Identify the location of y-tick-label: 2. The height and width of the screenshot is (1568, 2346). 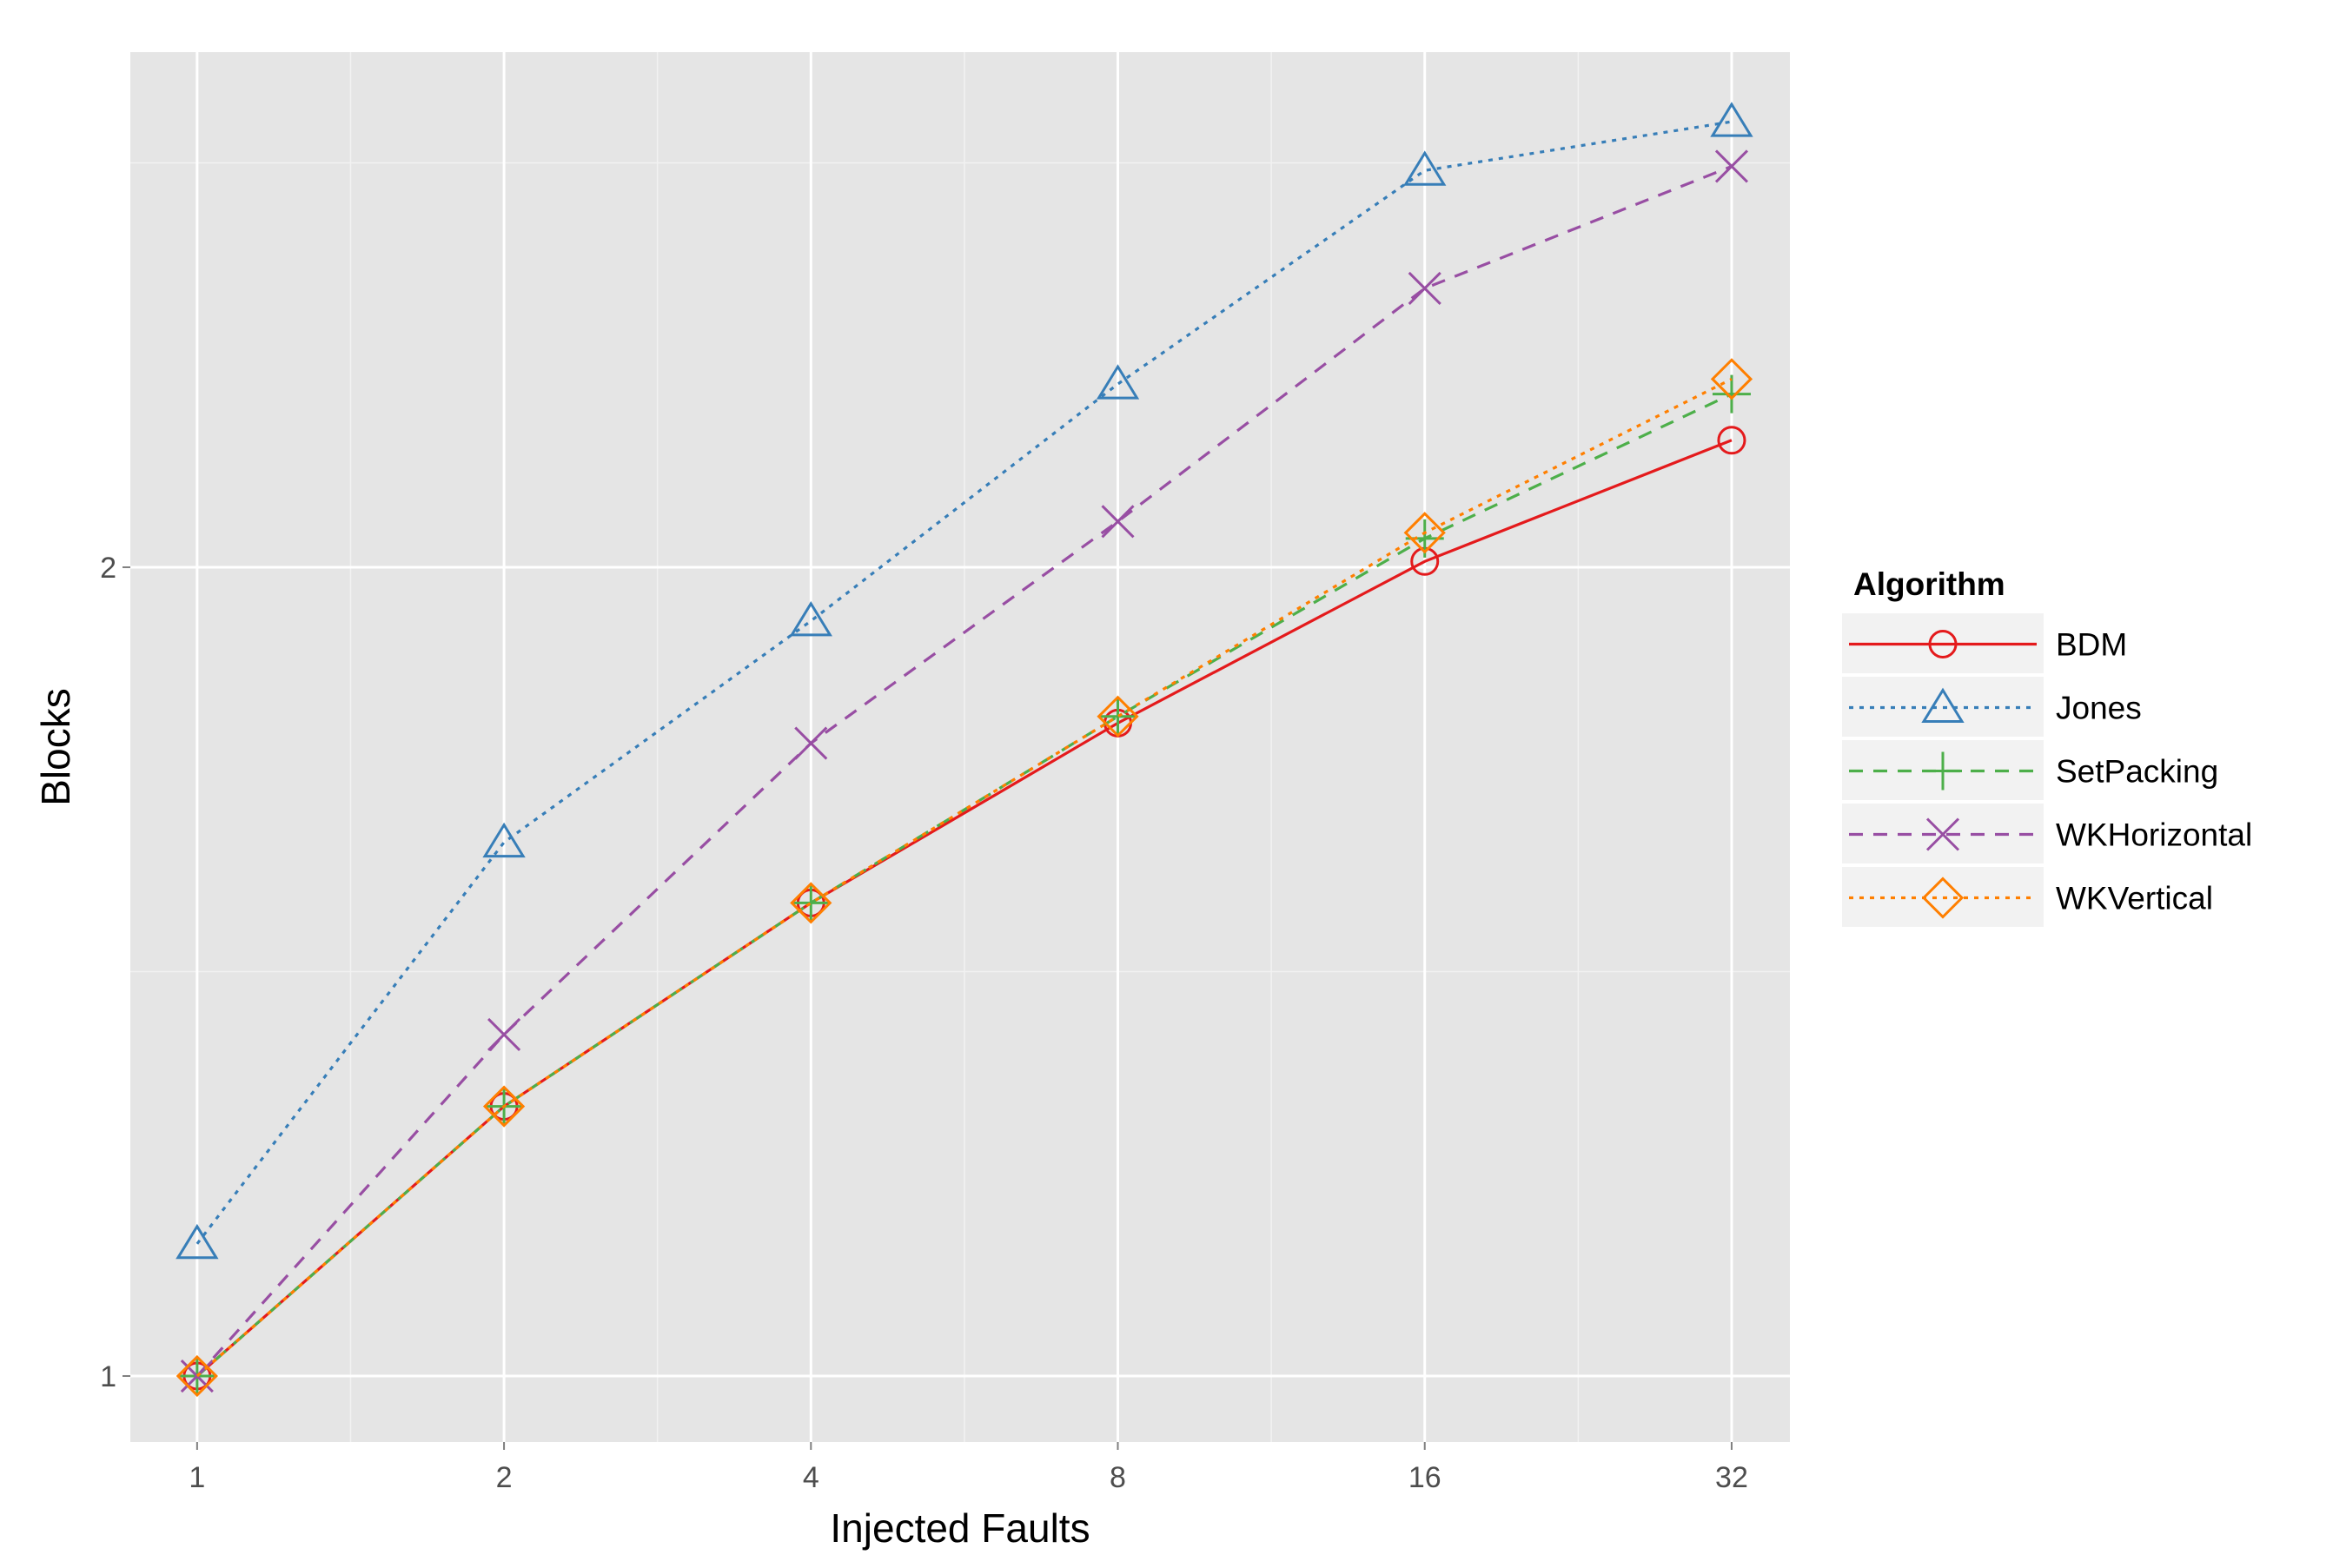
(108, 568).